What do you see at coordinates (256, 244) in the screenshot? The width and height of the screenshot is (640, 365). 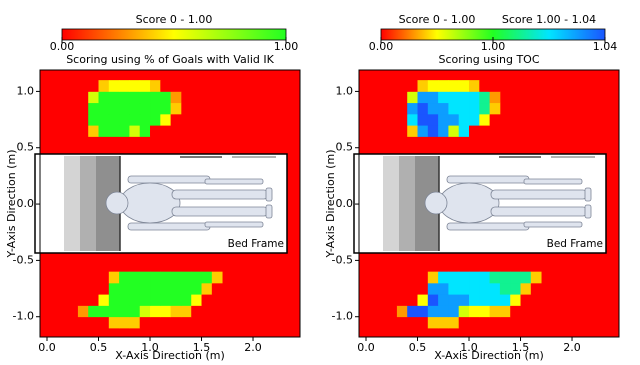 I see `annotation: Bed Frame` at bounding box center [256, 244].